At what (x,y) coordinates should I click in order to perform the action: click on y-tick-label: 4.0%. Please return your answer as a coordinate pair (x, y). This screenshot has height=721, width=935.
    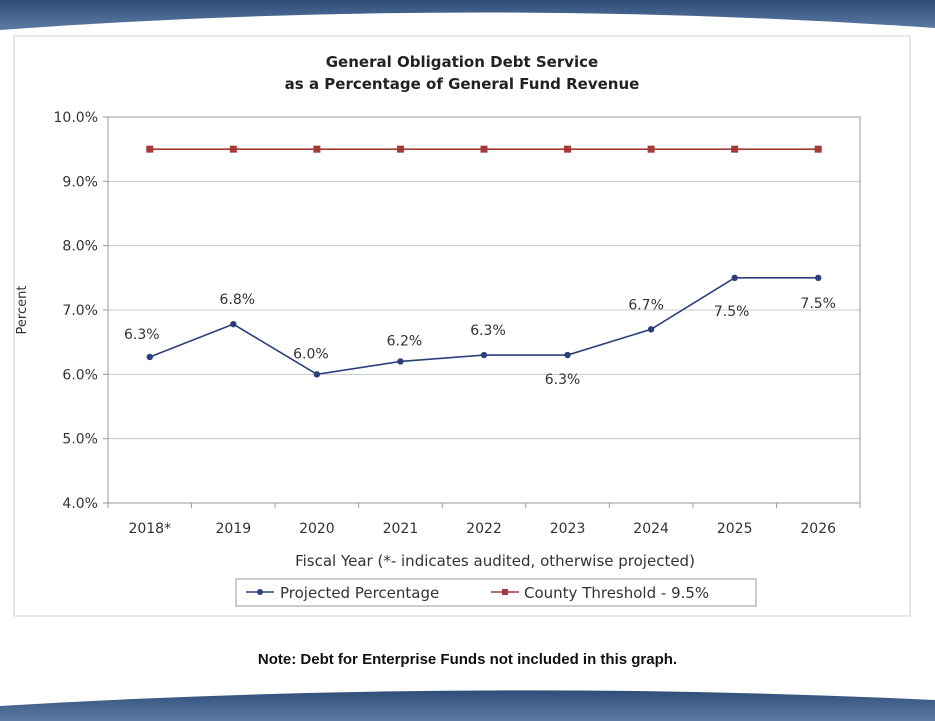
    Looking at the image, I should click on (80, 504).